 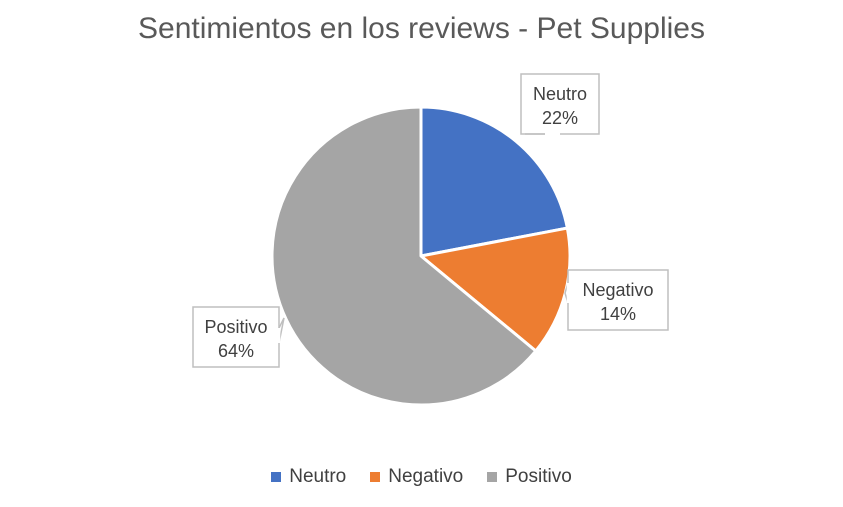 What do you see at coordinates (426, 476) in the screenshot?
I see `legend-label: Negativo` at bounding box center [426, 476].